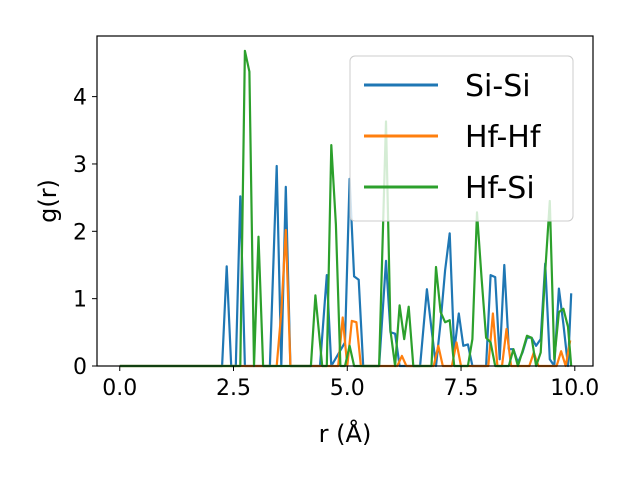  What do you see at coordinates (574, 388) in the screenshot?
I see `x-tick-label: 10.0` at bounding box center [574, 388].